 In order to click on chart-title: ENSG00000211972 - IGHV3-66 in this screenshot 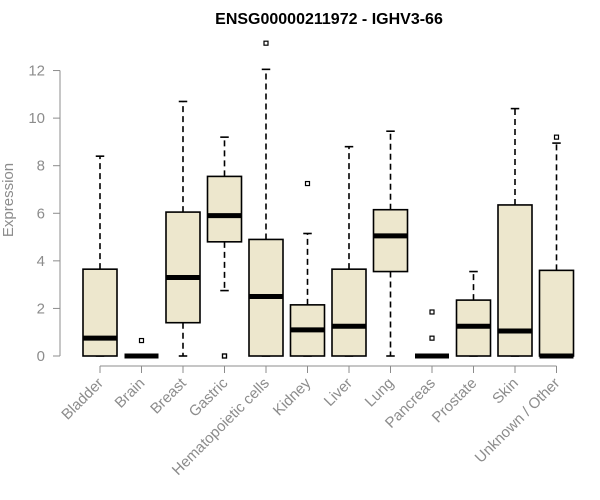, I will do `click(329, 19)`.